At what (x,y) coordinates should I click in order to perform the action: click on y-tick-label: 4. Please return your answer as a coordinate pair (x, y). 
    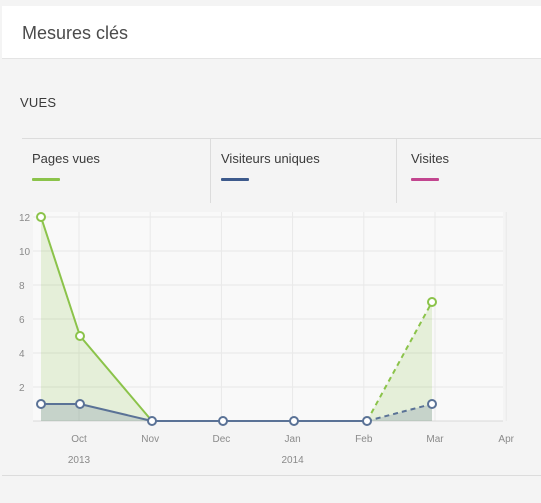
    Looking at the image, I should click on (22, 354).